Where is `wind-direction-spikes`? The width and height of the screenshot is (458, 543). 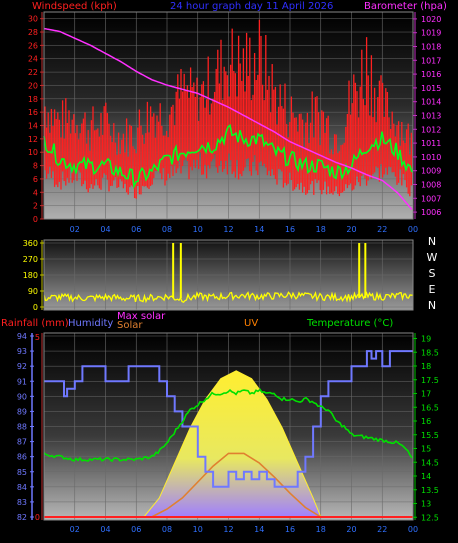 wind-direction-spikes is located at coordinates (269, 271).